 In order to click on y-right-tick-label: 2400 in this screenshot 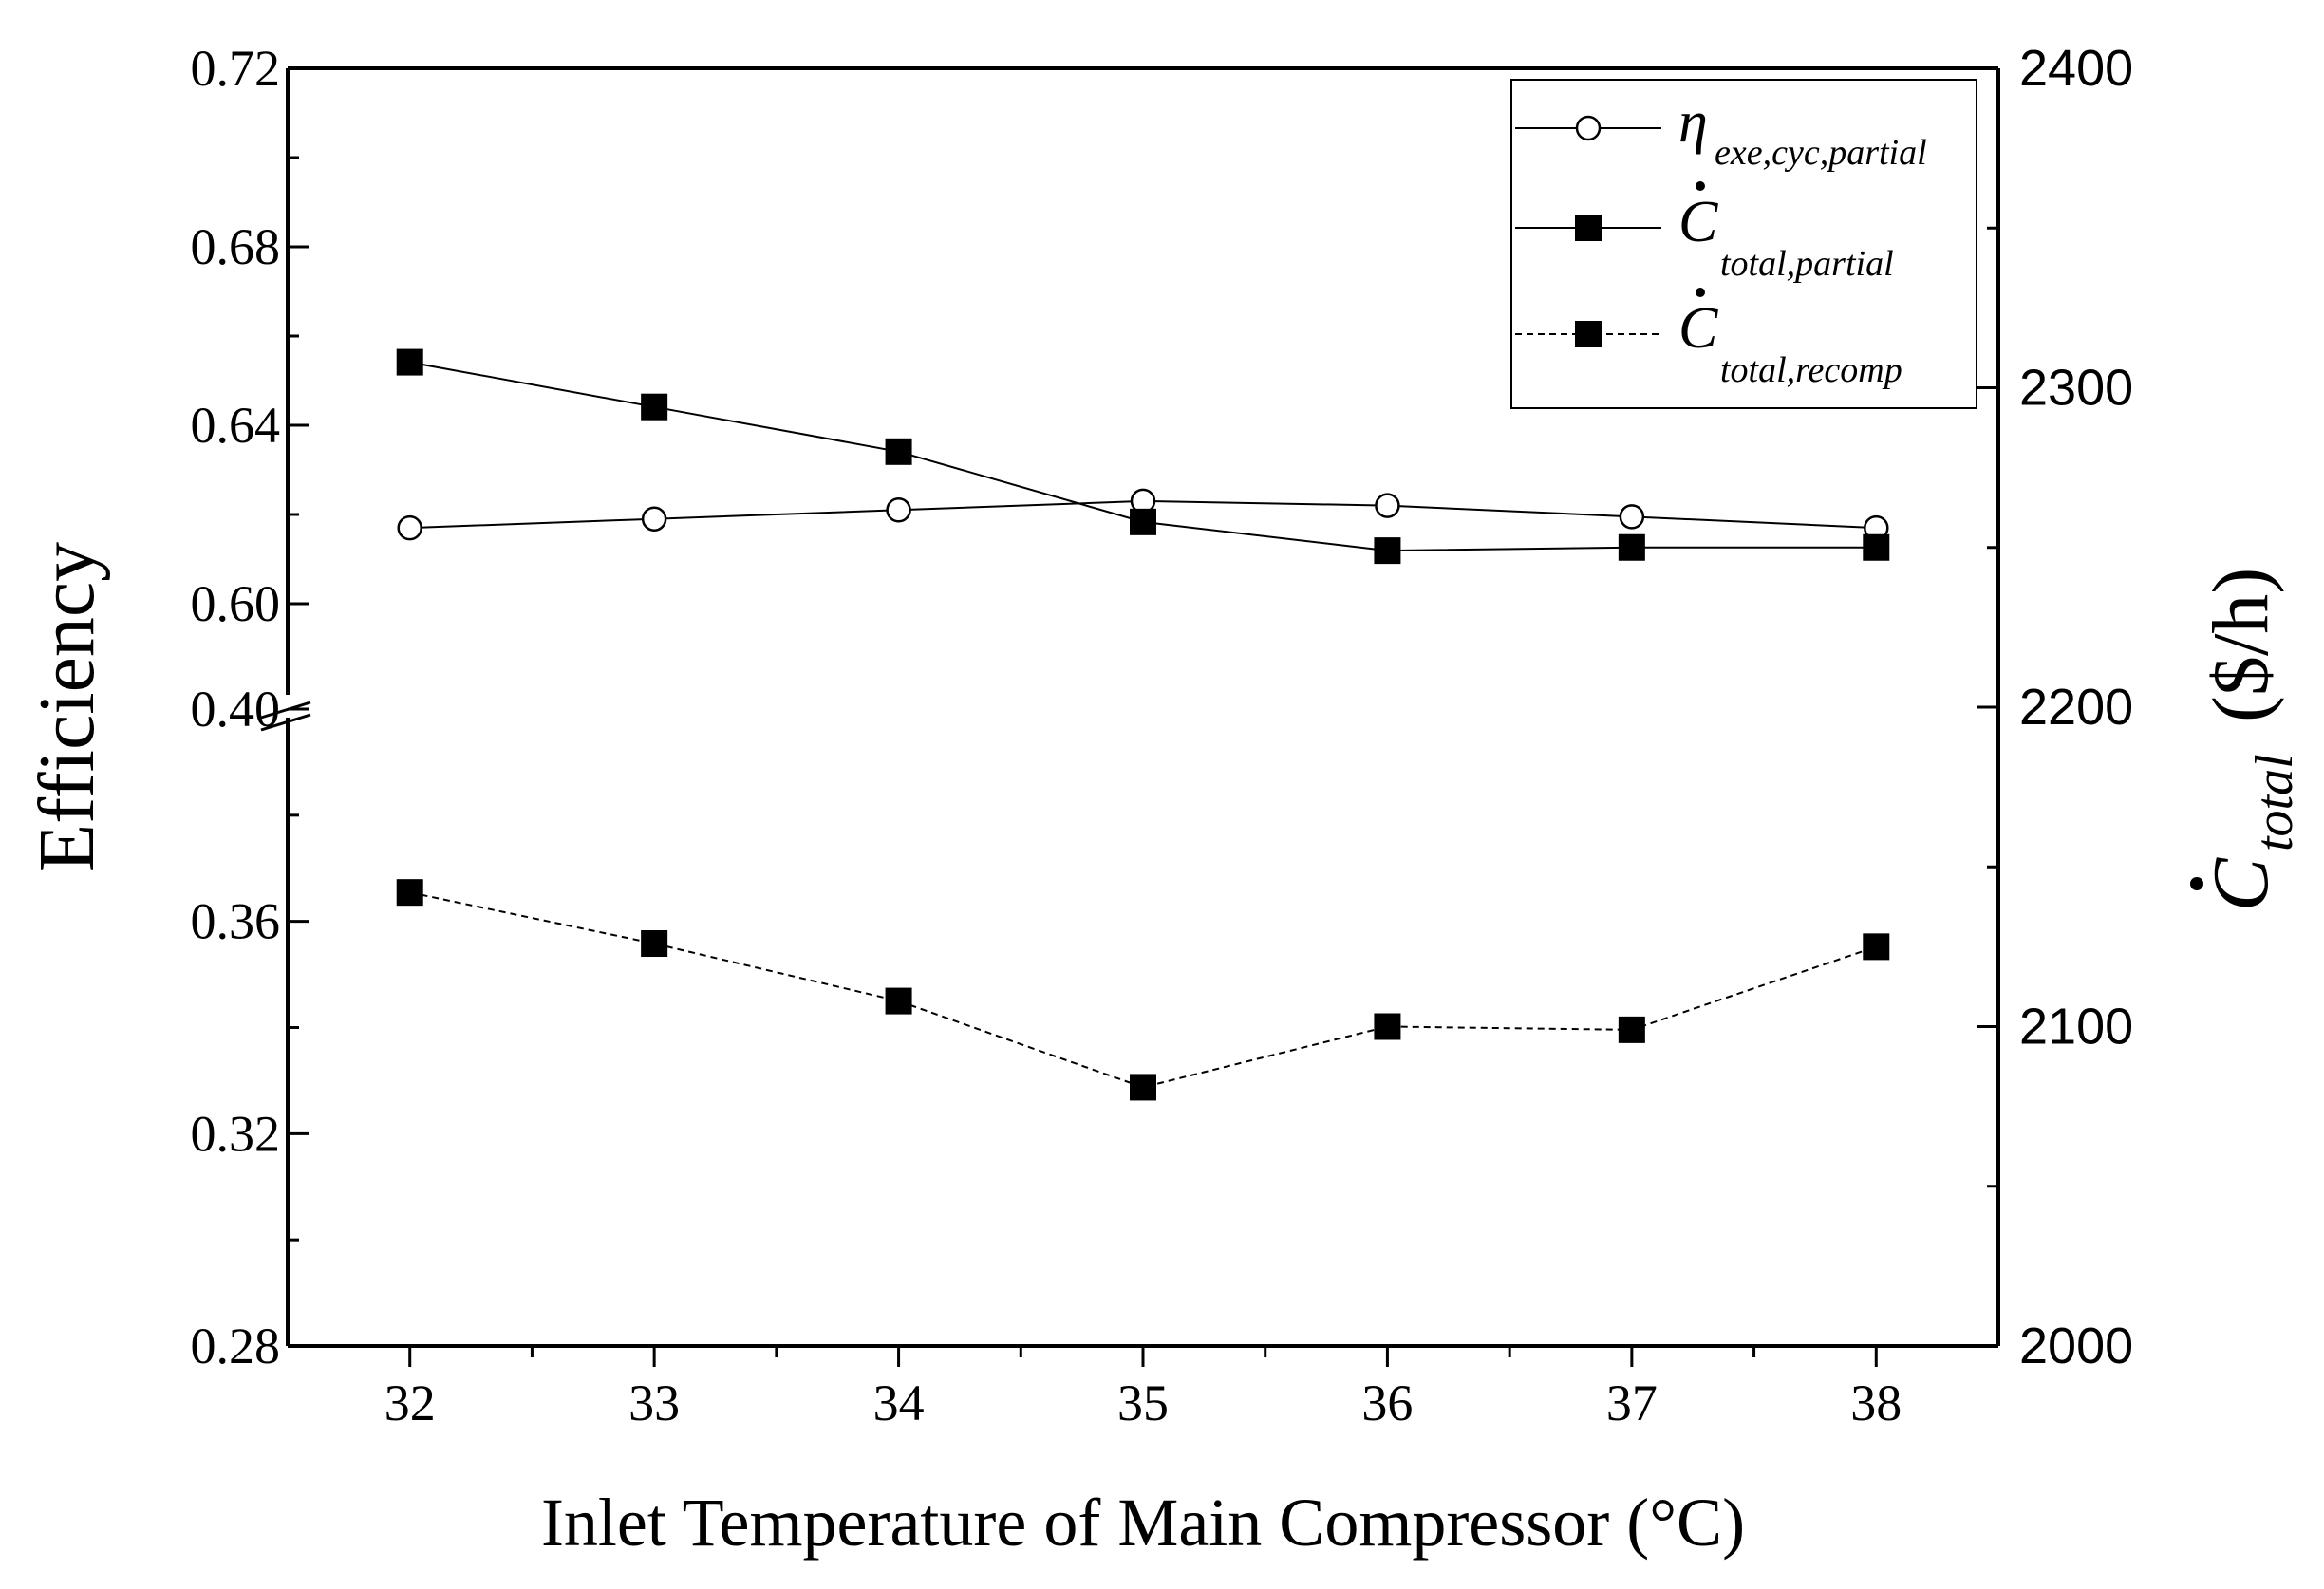, I will do `click(2076, 69)`.